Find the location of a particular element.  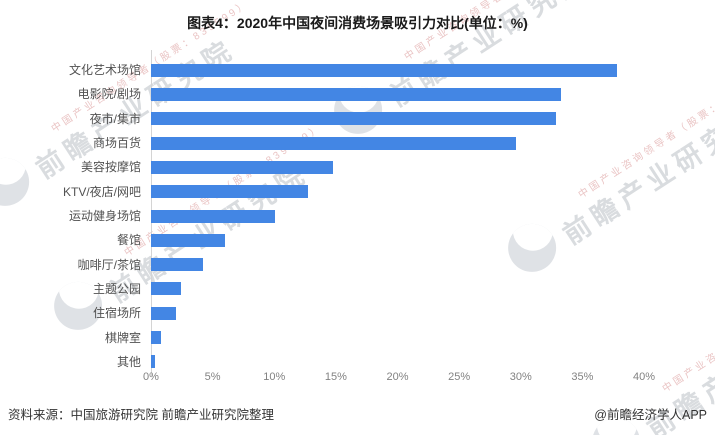

x-axis: 0% 5% 10% 15% 20% 25% 30% 35% 40% is located at coordinates (399, 379).